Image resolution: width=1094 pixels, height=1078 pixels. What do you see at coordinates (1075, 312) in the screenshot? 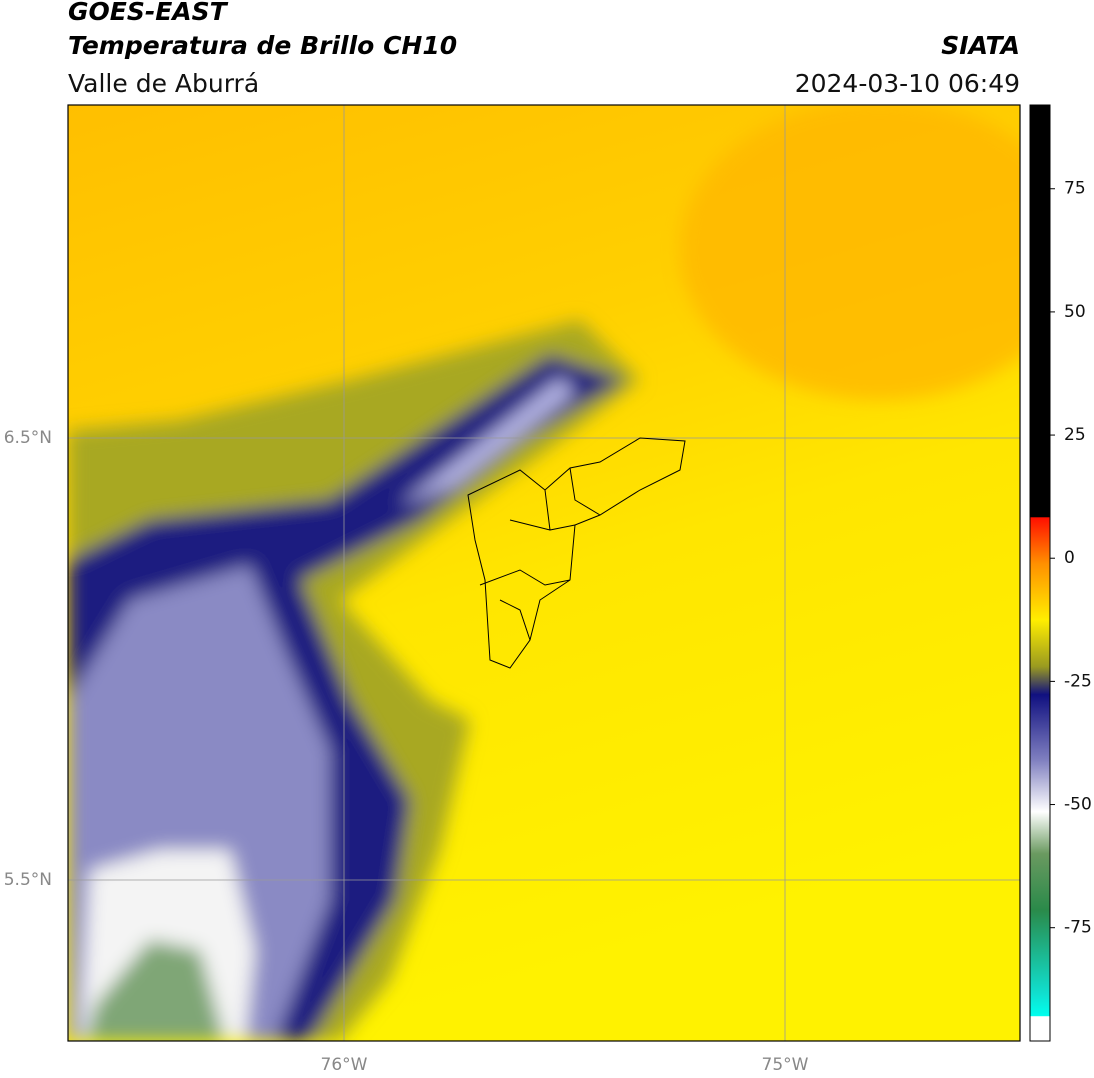
I see `colorbar-tick-label: 50` at bounding box center [1075, 312].